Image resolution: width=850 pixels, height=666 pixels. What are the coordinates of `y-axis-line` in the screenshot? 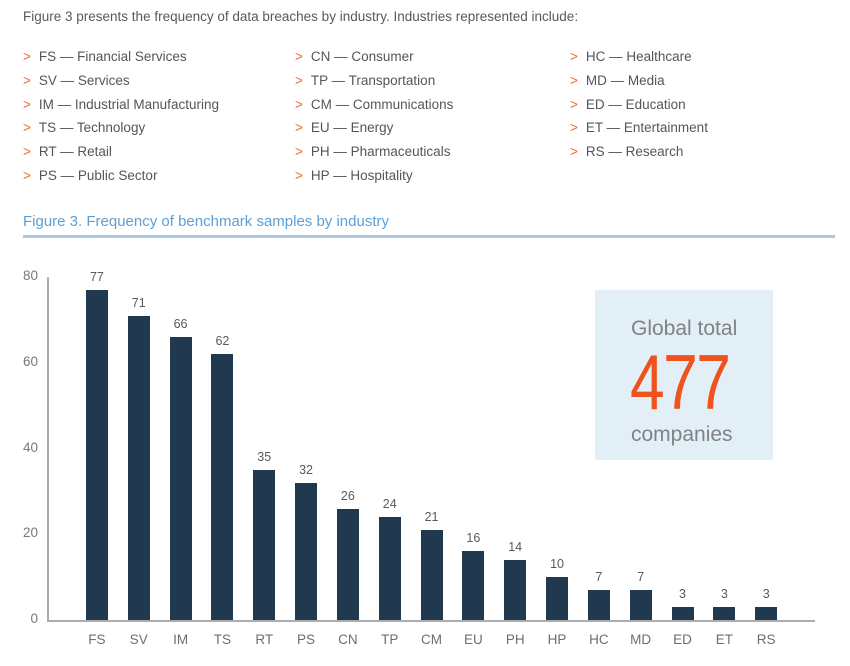 It's located at (48, 449).